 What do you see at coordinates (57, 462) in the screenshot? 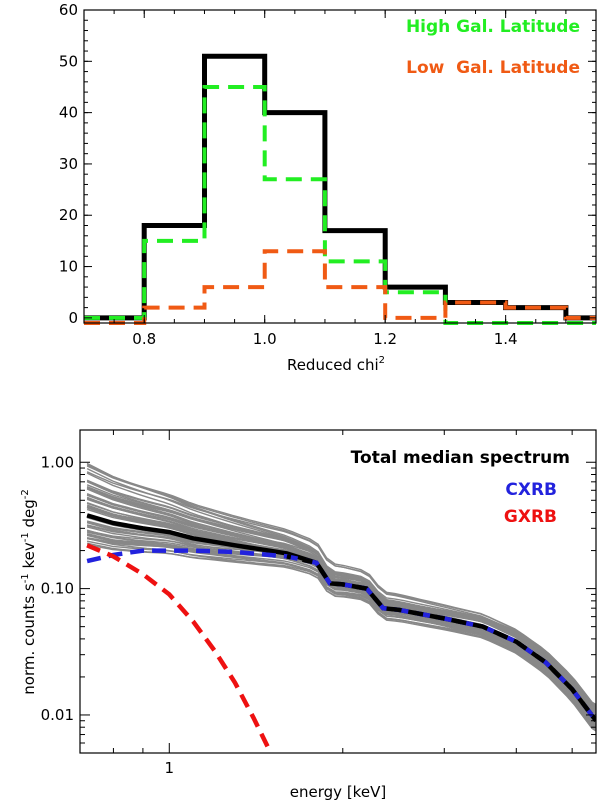
I see `y-tick-label: 1.00` at bounding box center [57, 462].